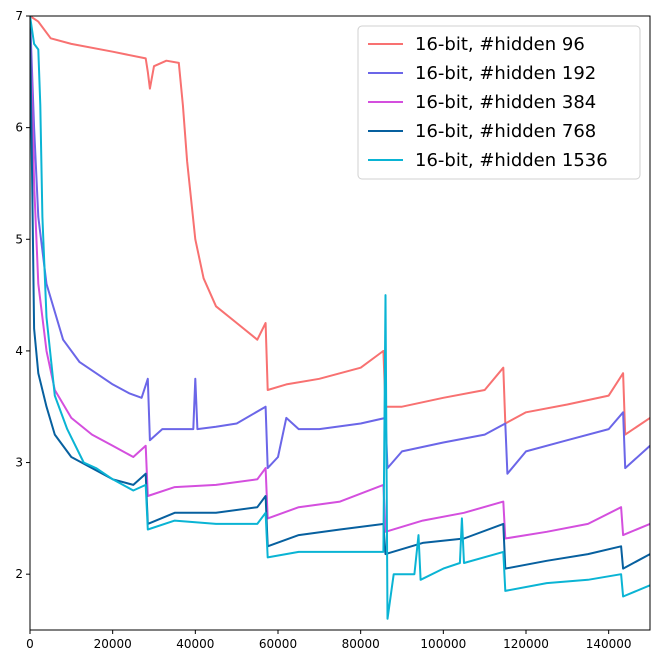  I want to click on x-tick-label: 100000, so click(443, 644).